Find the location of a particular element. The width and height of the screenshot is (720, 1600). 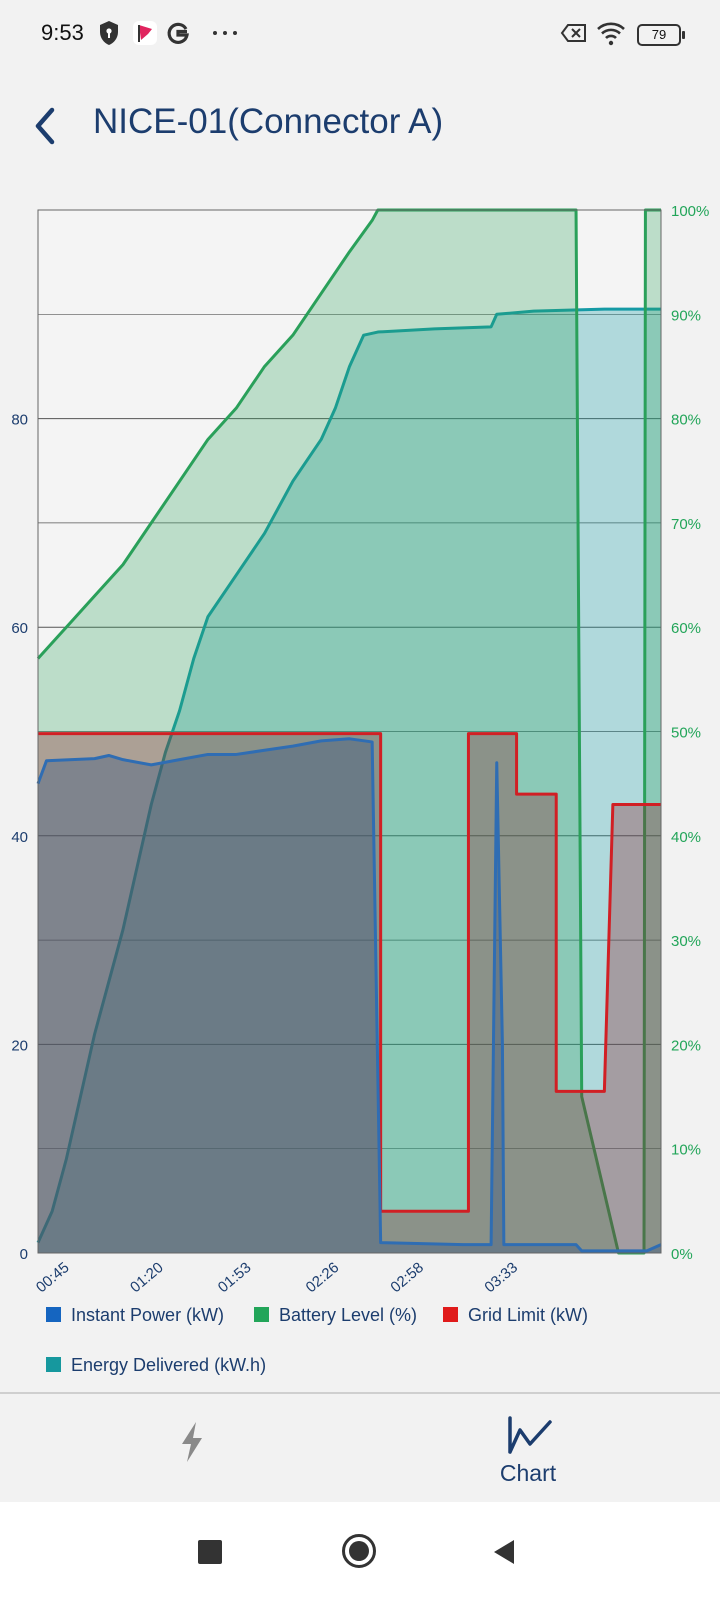

left-tick-label: 20 is located at coordinates (19, 1045).